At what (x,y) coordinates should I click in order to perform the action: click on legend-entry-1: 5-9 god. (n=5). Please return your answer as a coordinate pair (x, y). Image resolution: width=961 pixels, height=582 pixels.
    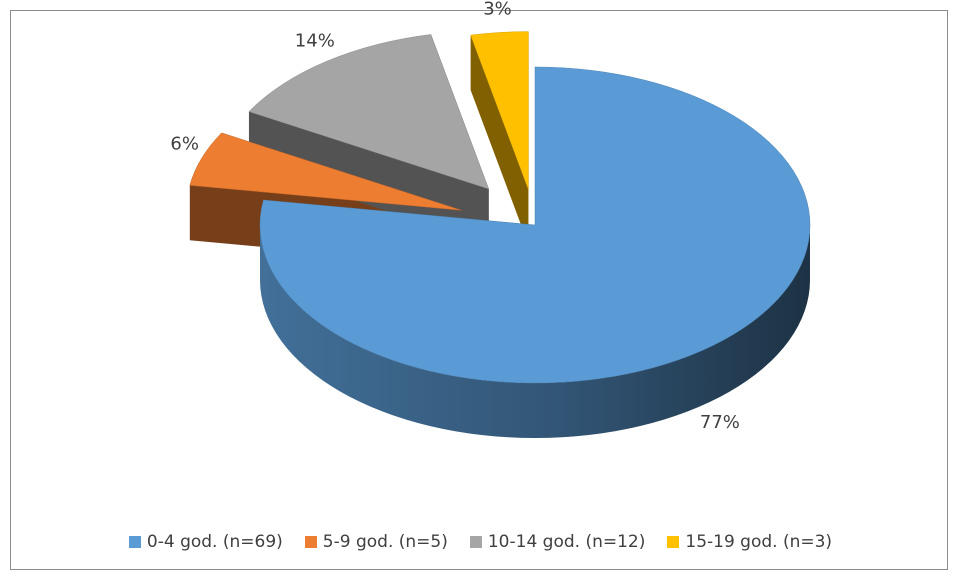
    Looking at the image, I should click on (376, 542).